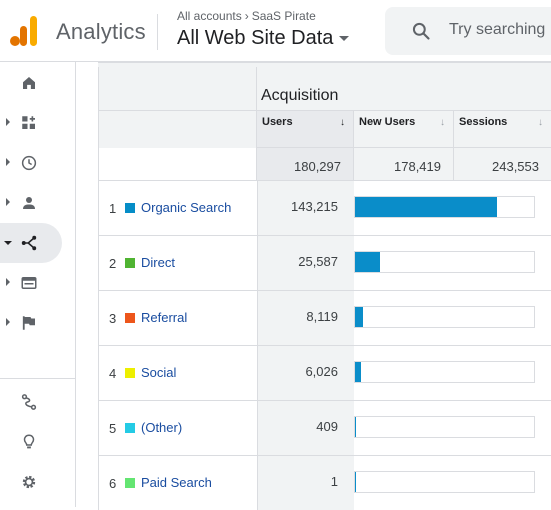 This screenshot has height=510, width=551. What do you see at coordinates (342, 122) in the screenshot?
I see `sort-desc-icon: ↓` at bounding box center [342, 122].